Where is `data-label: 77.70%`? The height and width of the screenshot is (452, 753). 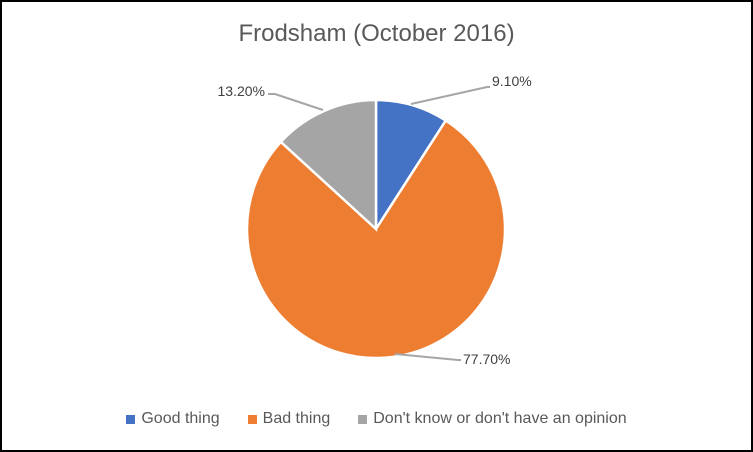
data-label: 77.70% is located at coordinates (486, 359).